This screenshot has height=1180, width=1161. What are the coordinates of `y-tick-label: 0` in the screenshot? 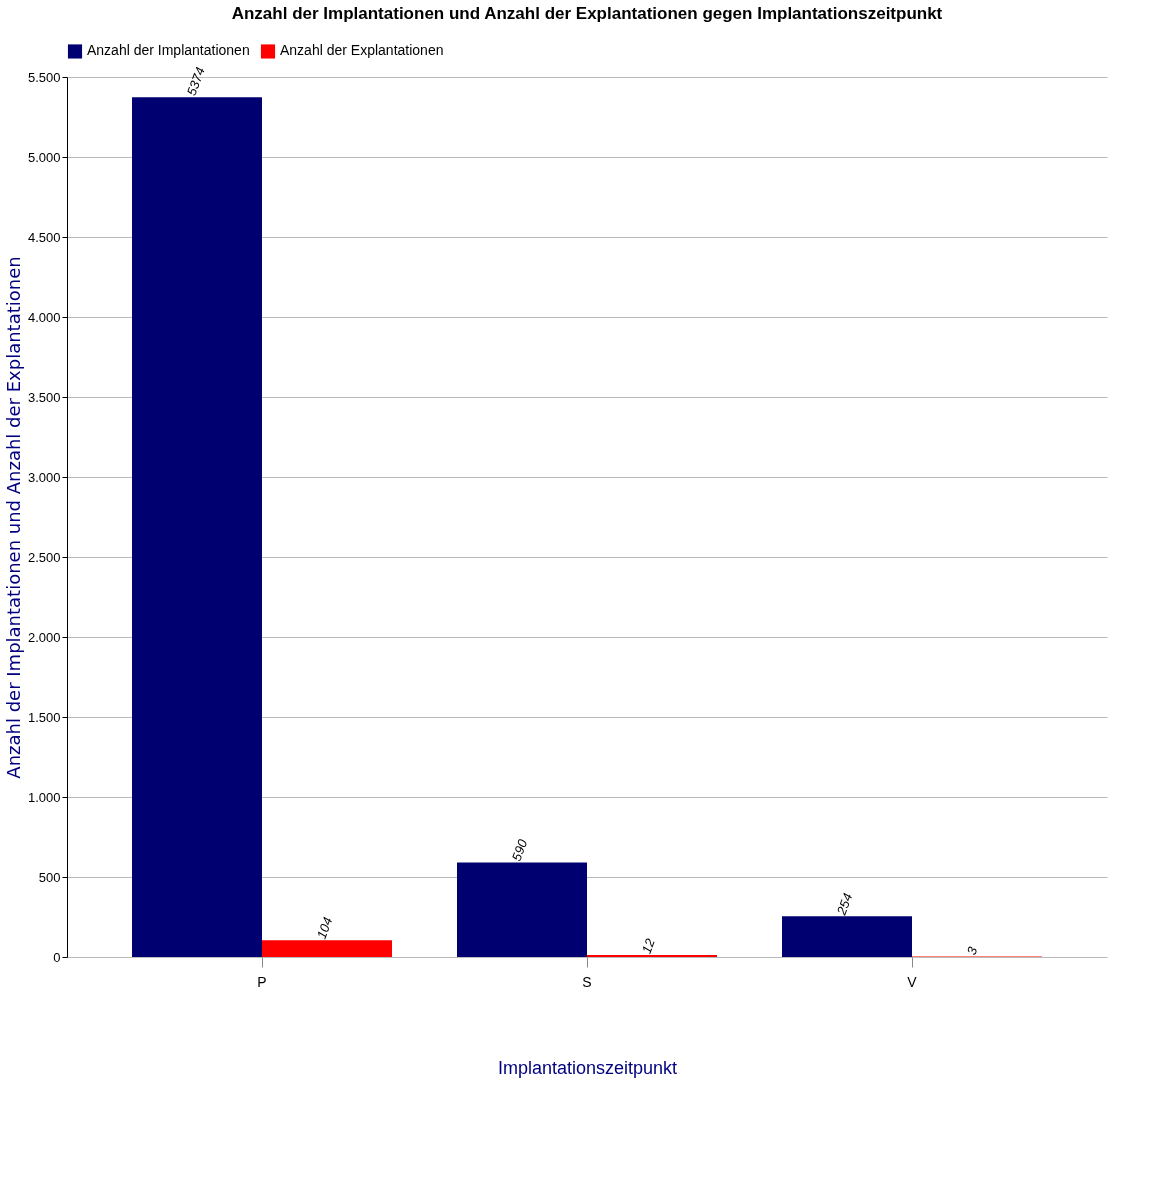 It's located at (57, 957).